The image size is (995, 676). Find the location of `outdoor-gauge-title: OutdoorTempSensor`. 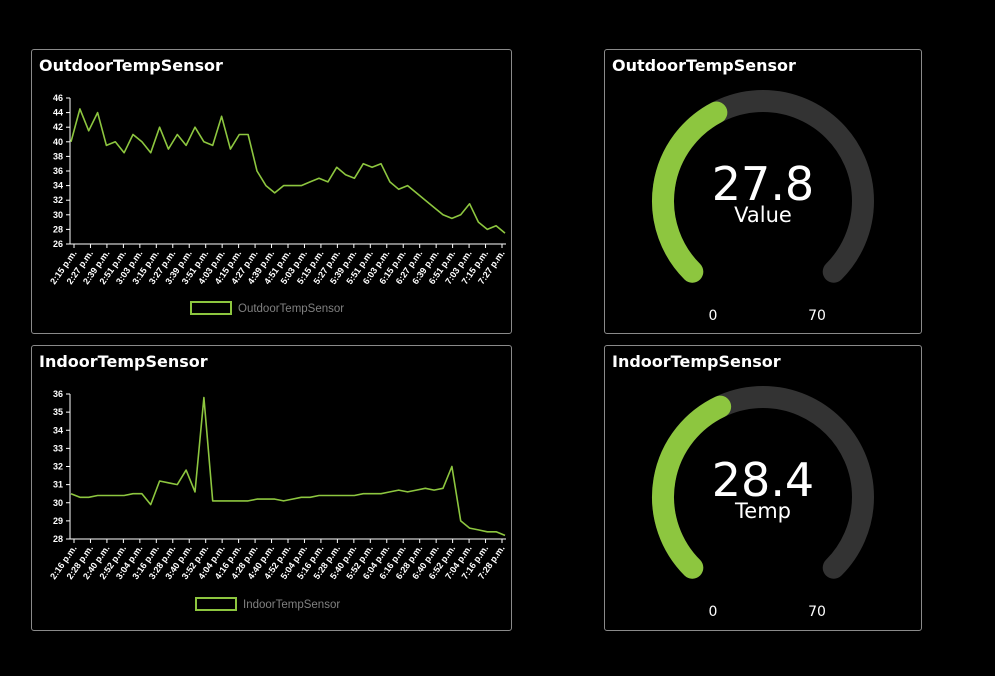

outdoor-gauge-title: OutdoorTempSensor is located at coordinates (704, 65).